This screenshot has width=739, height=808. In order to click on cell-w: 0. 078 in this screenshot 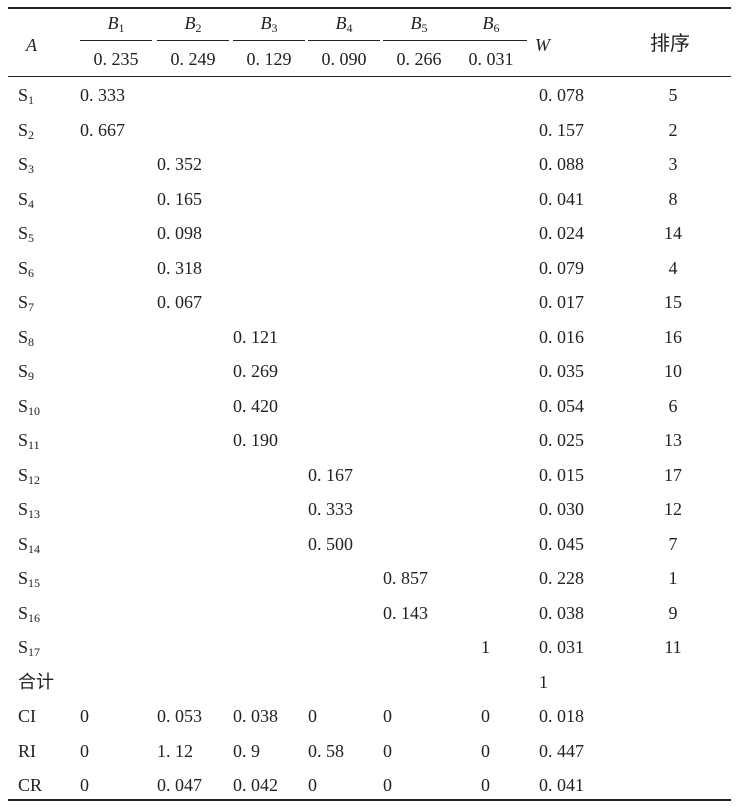, I will do `click(561, 95)`.